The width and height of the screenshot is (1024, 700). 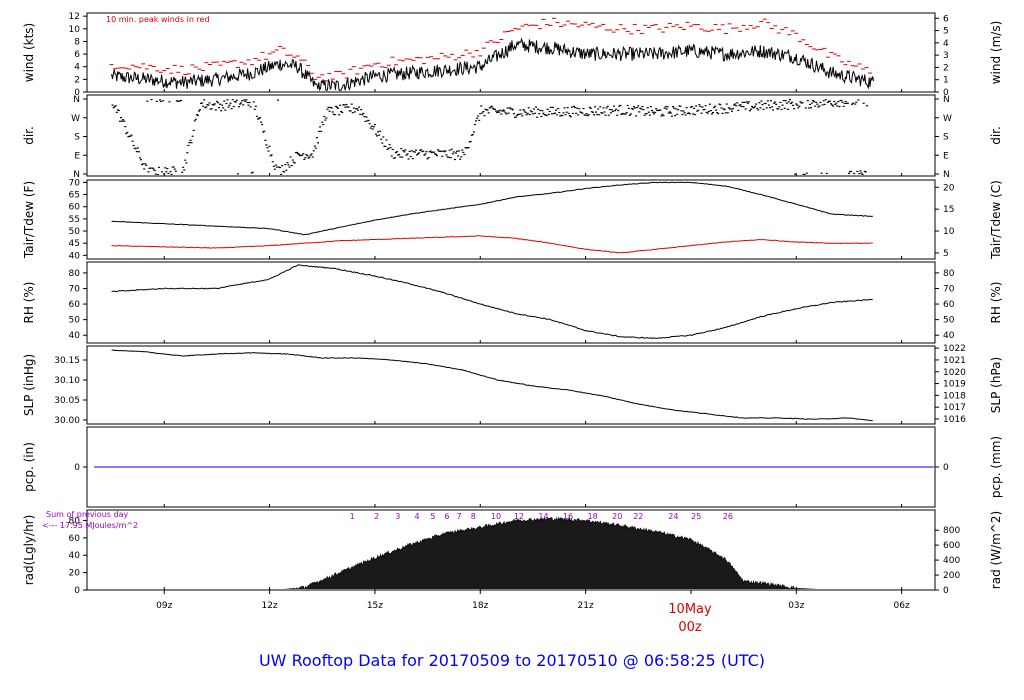 I want to click on dir-tick-label-right: W, so click(x=947, y=119).